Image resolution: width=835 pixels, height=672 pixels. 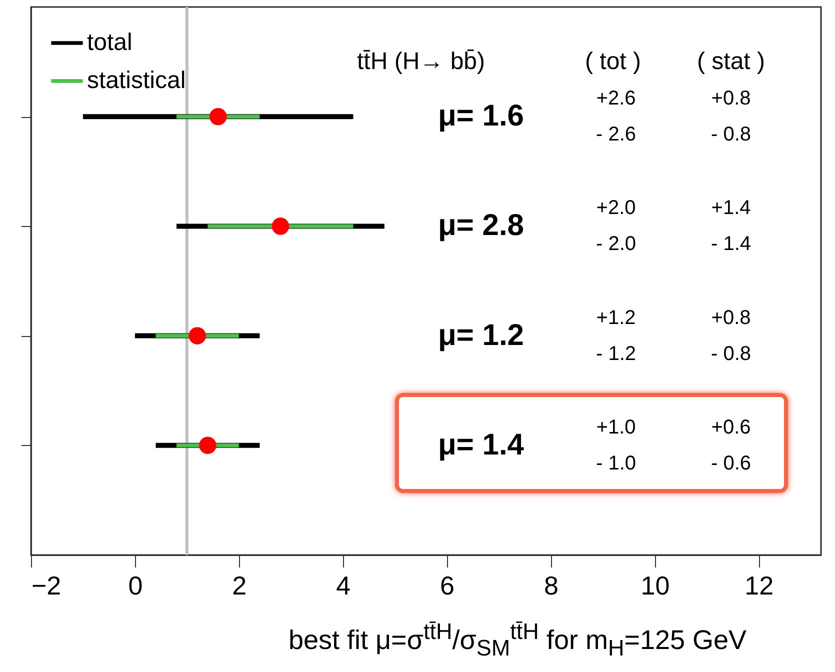 I want to click on annotation: μ= 1.2, so click(x=481, y=335).